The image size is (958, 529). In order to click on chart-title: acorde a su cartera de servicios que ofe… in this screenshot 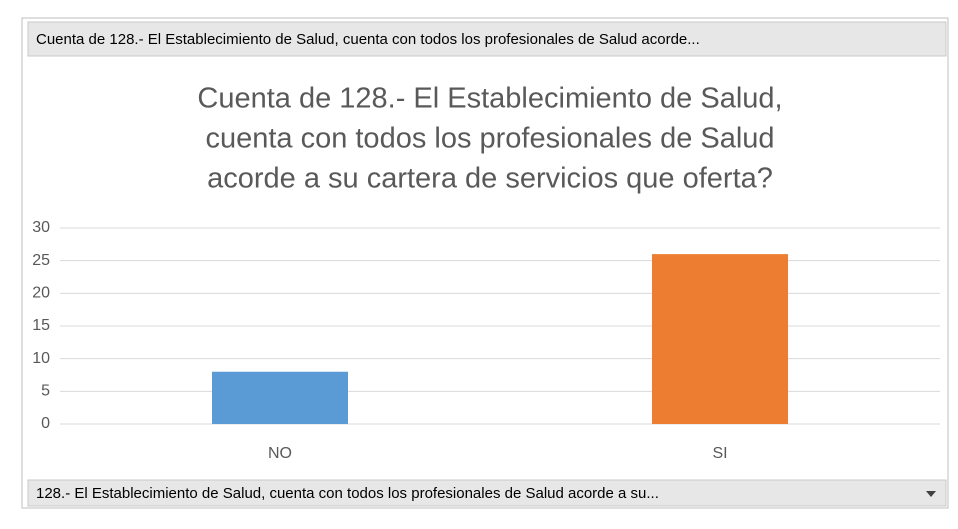, I will do `click(490, 179)`.